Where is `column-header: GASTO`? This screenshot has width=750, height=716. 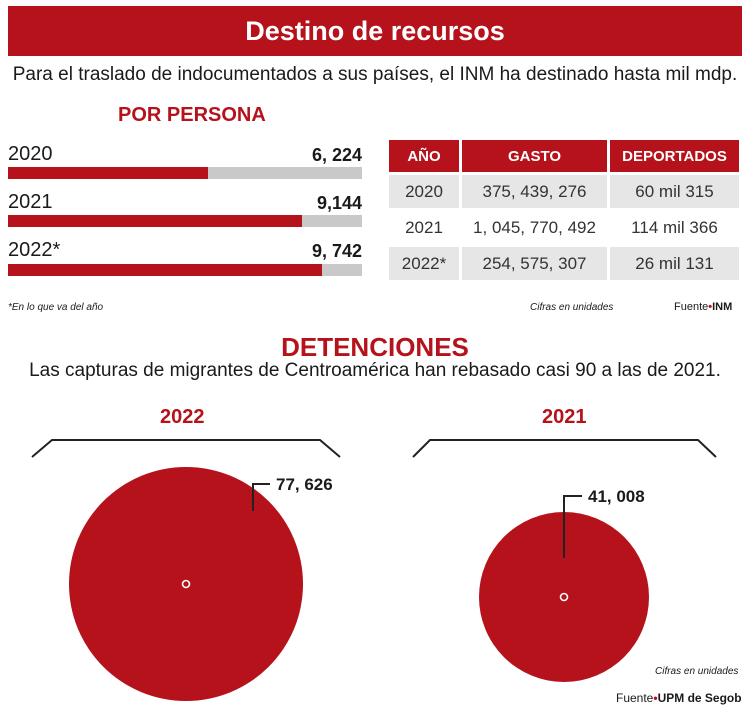 column-header: GASTO is located at coordinates (534, 156).